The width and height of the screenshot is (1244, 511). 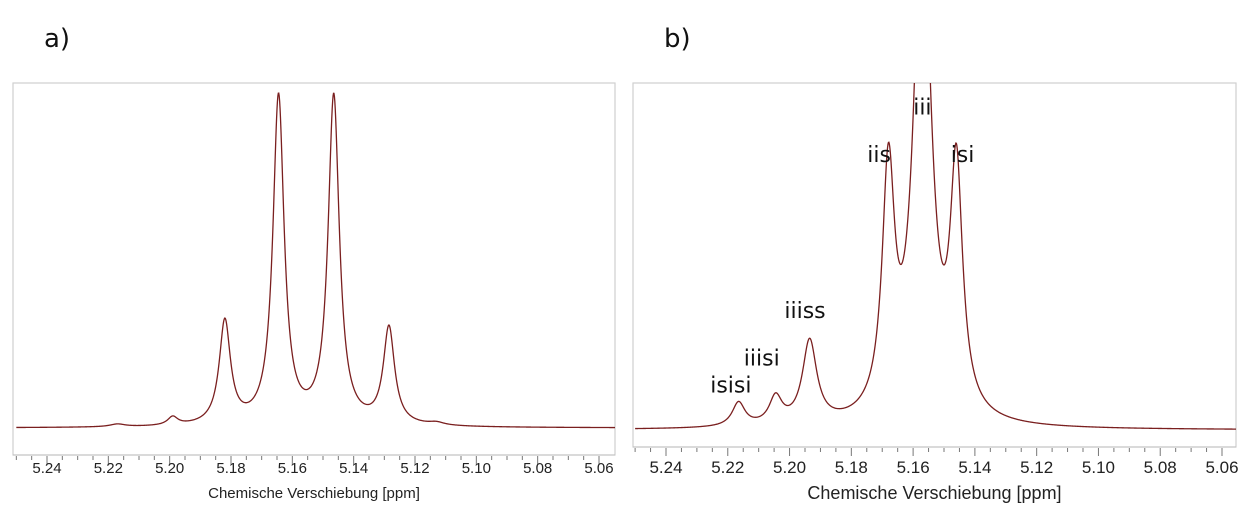 What do you see at coordinates (57, 39) in the screenshot?
I see `panel-label-a: a)` at bounding box center [57, 39].